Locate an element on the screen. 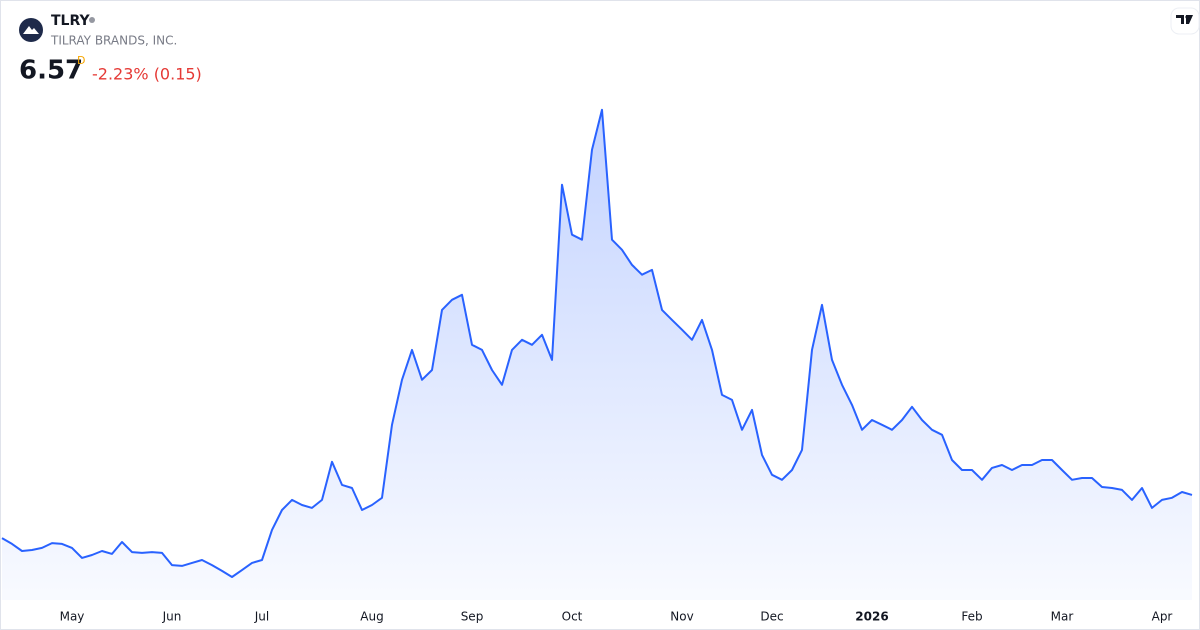 The height and width of the screenshot is (630, 1200). x-tick-label: Jul is located at coordinates (261, 617).